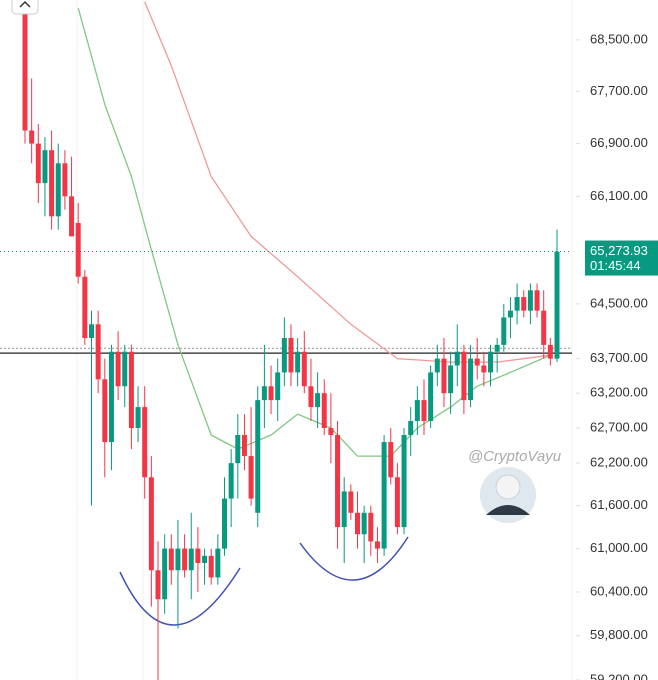 This screenshot has width=658, height=680. Describe the element at coordinates (619, 426) in the screenshot. I see `y-tick-label: 62,700.00` at that location.